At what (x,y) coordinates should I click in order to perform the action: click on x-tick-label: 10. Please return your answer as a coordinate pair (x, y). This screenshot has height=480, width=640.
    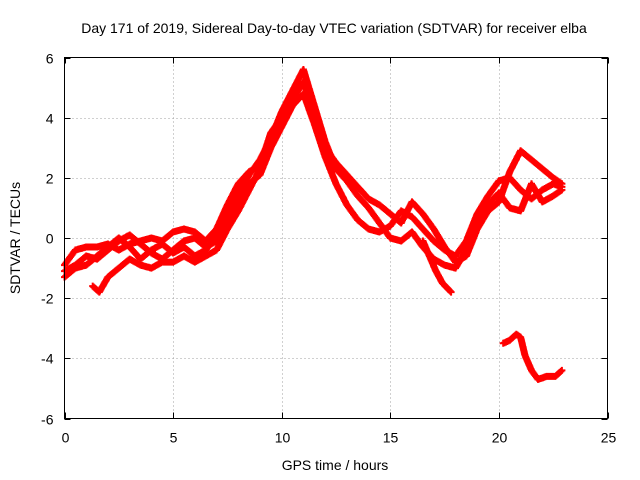
    Looking at the image, I should click on (283, 438).